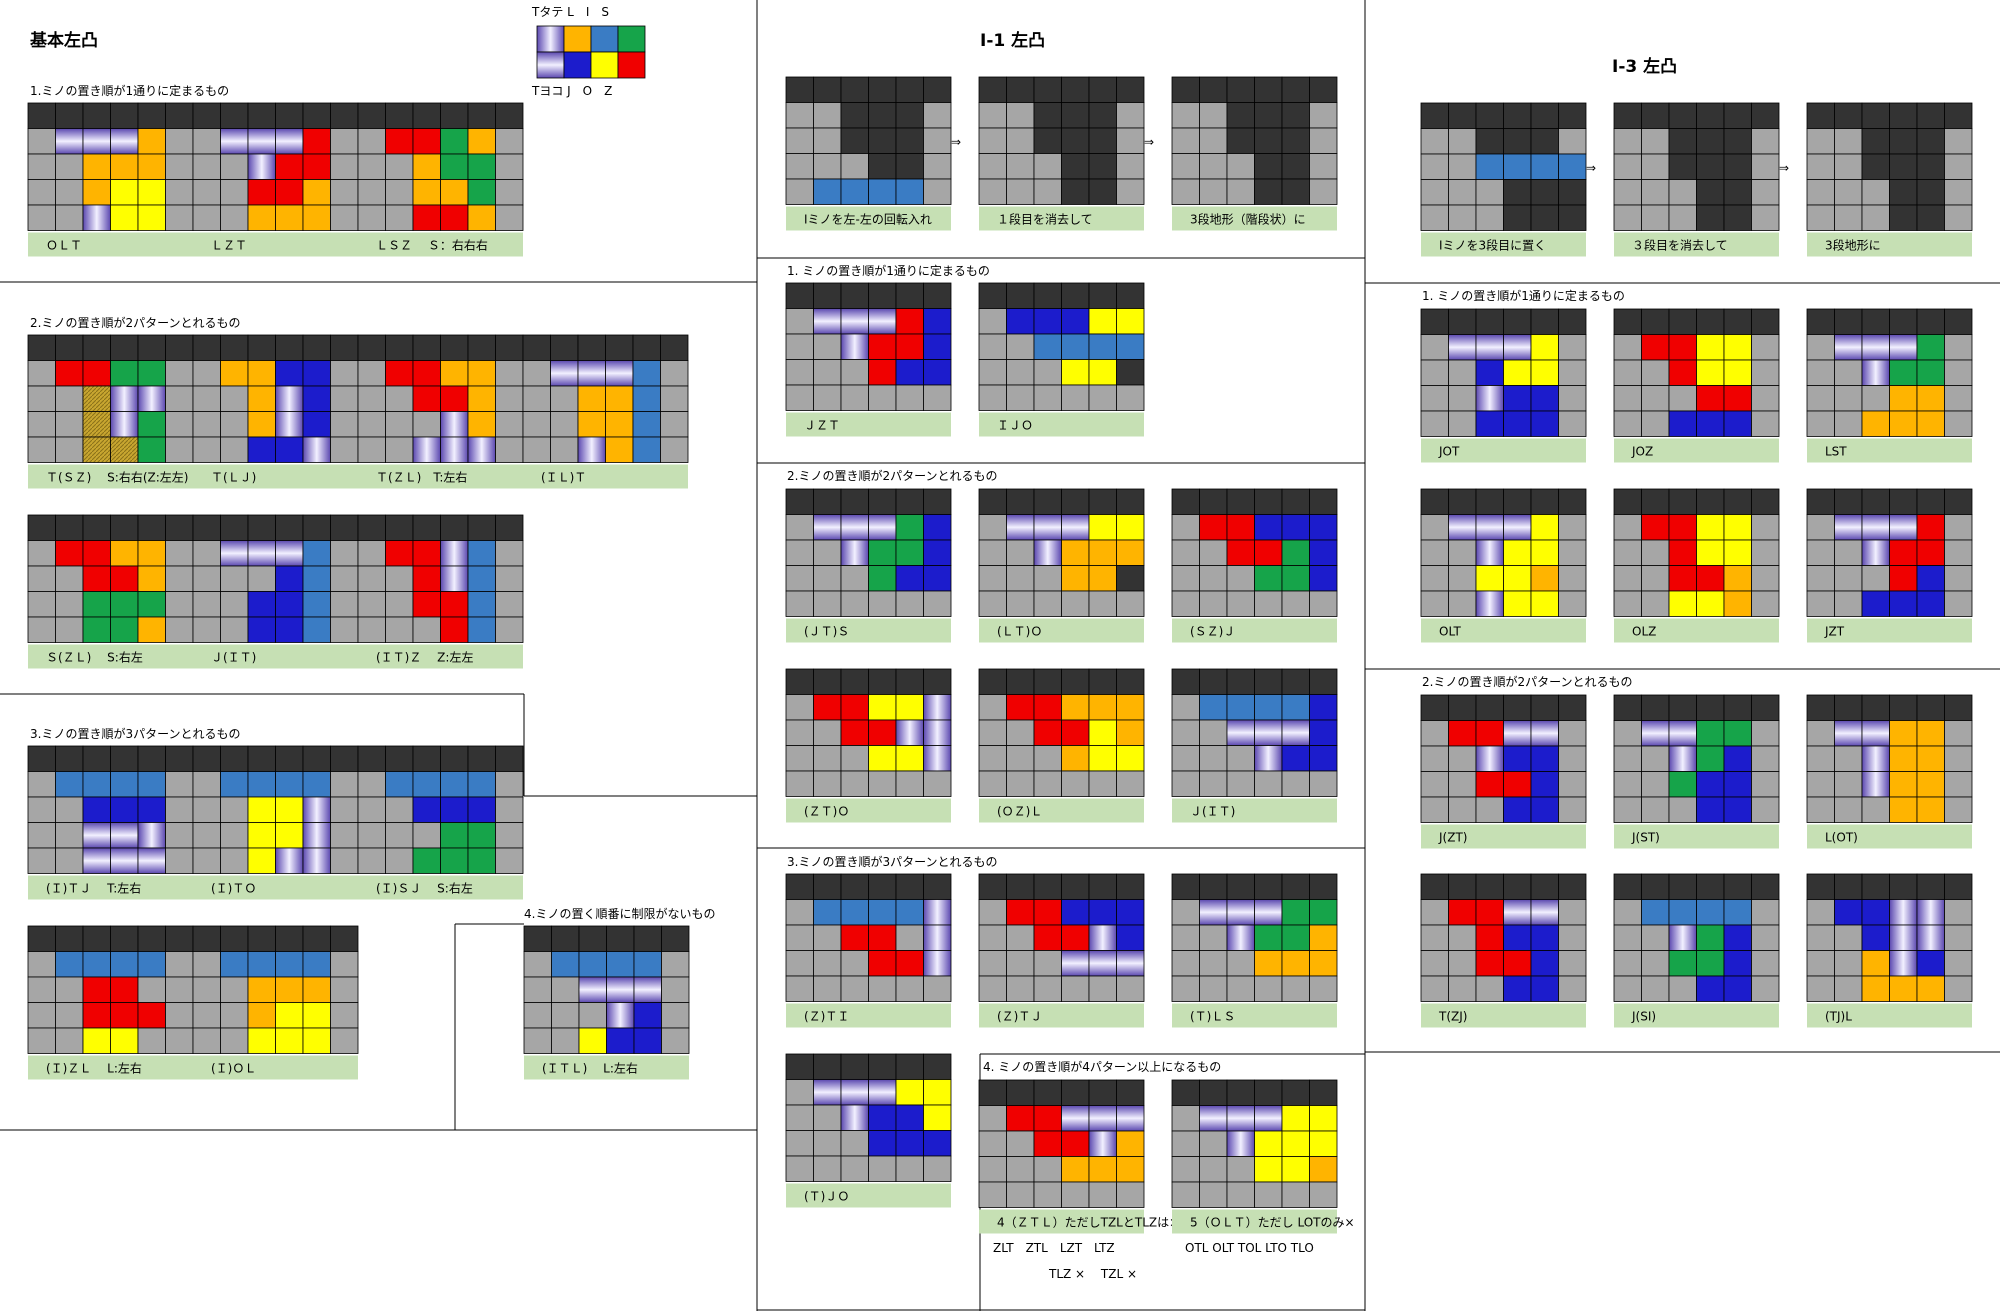 Image resolution: width=2000 pixels, height=1311 pixels. Describe the element at coordinates (868, 219) in the screenshot. I see `board-caption: Iミノを左-左の回転入れ` at that location.